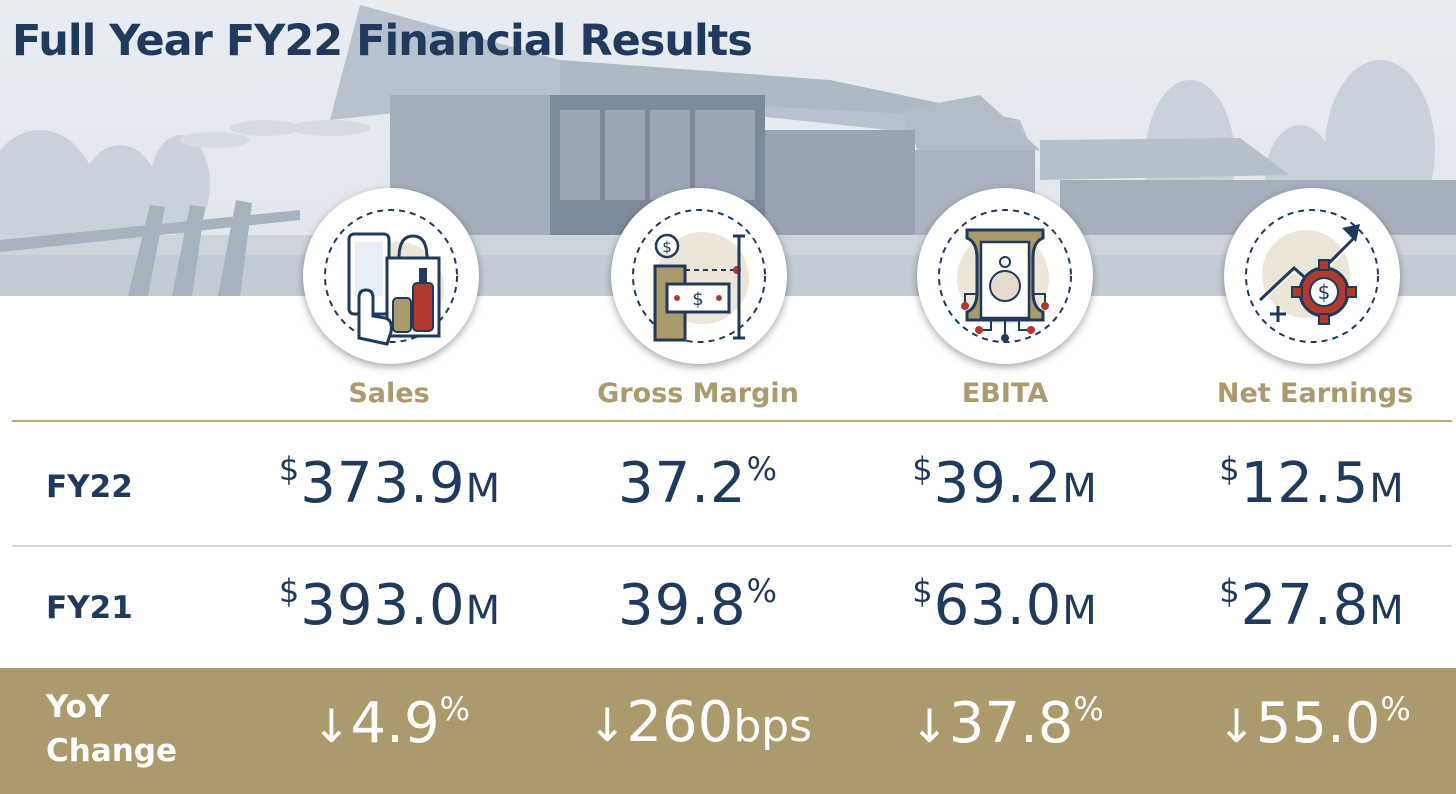 The height and width of the screenshot is (794, 1456). What do you see at coordinates (1312, 605) in the screenshot?
I see `fy21-net-earnings-value: $27.8M` at bounding box center [1312, 605].